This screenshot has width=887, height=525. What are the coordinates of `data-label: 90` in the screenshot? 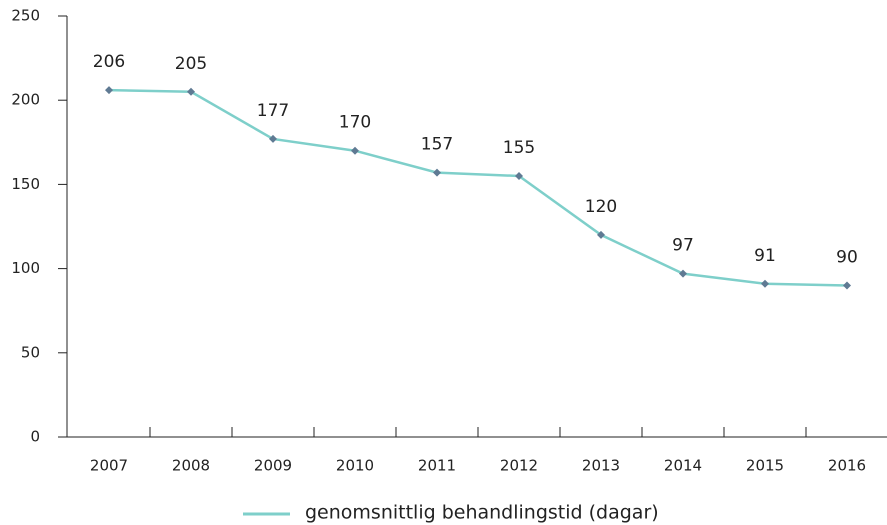 It's located at (847, 257).